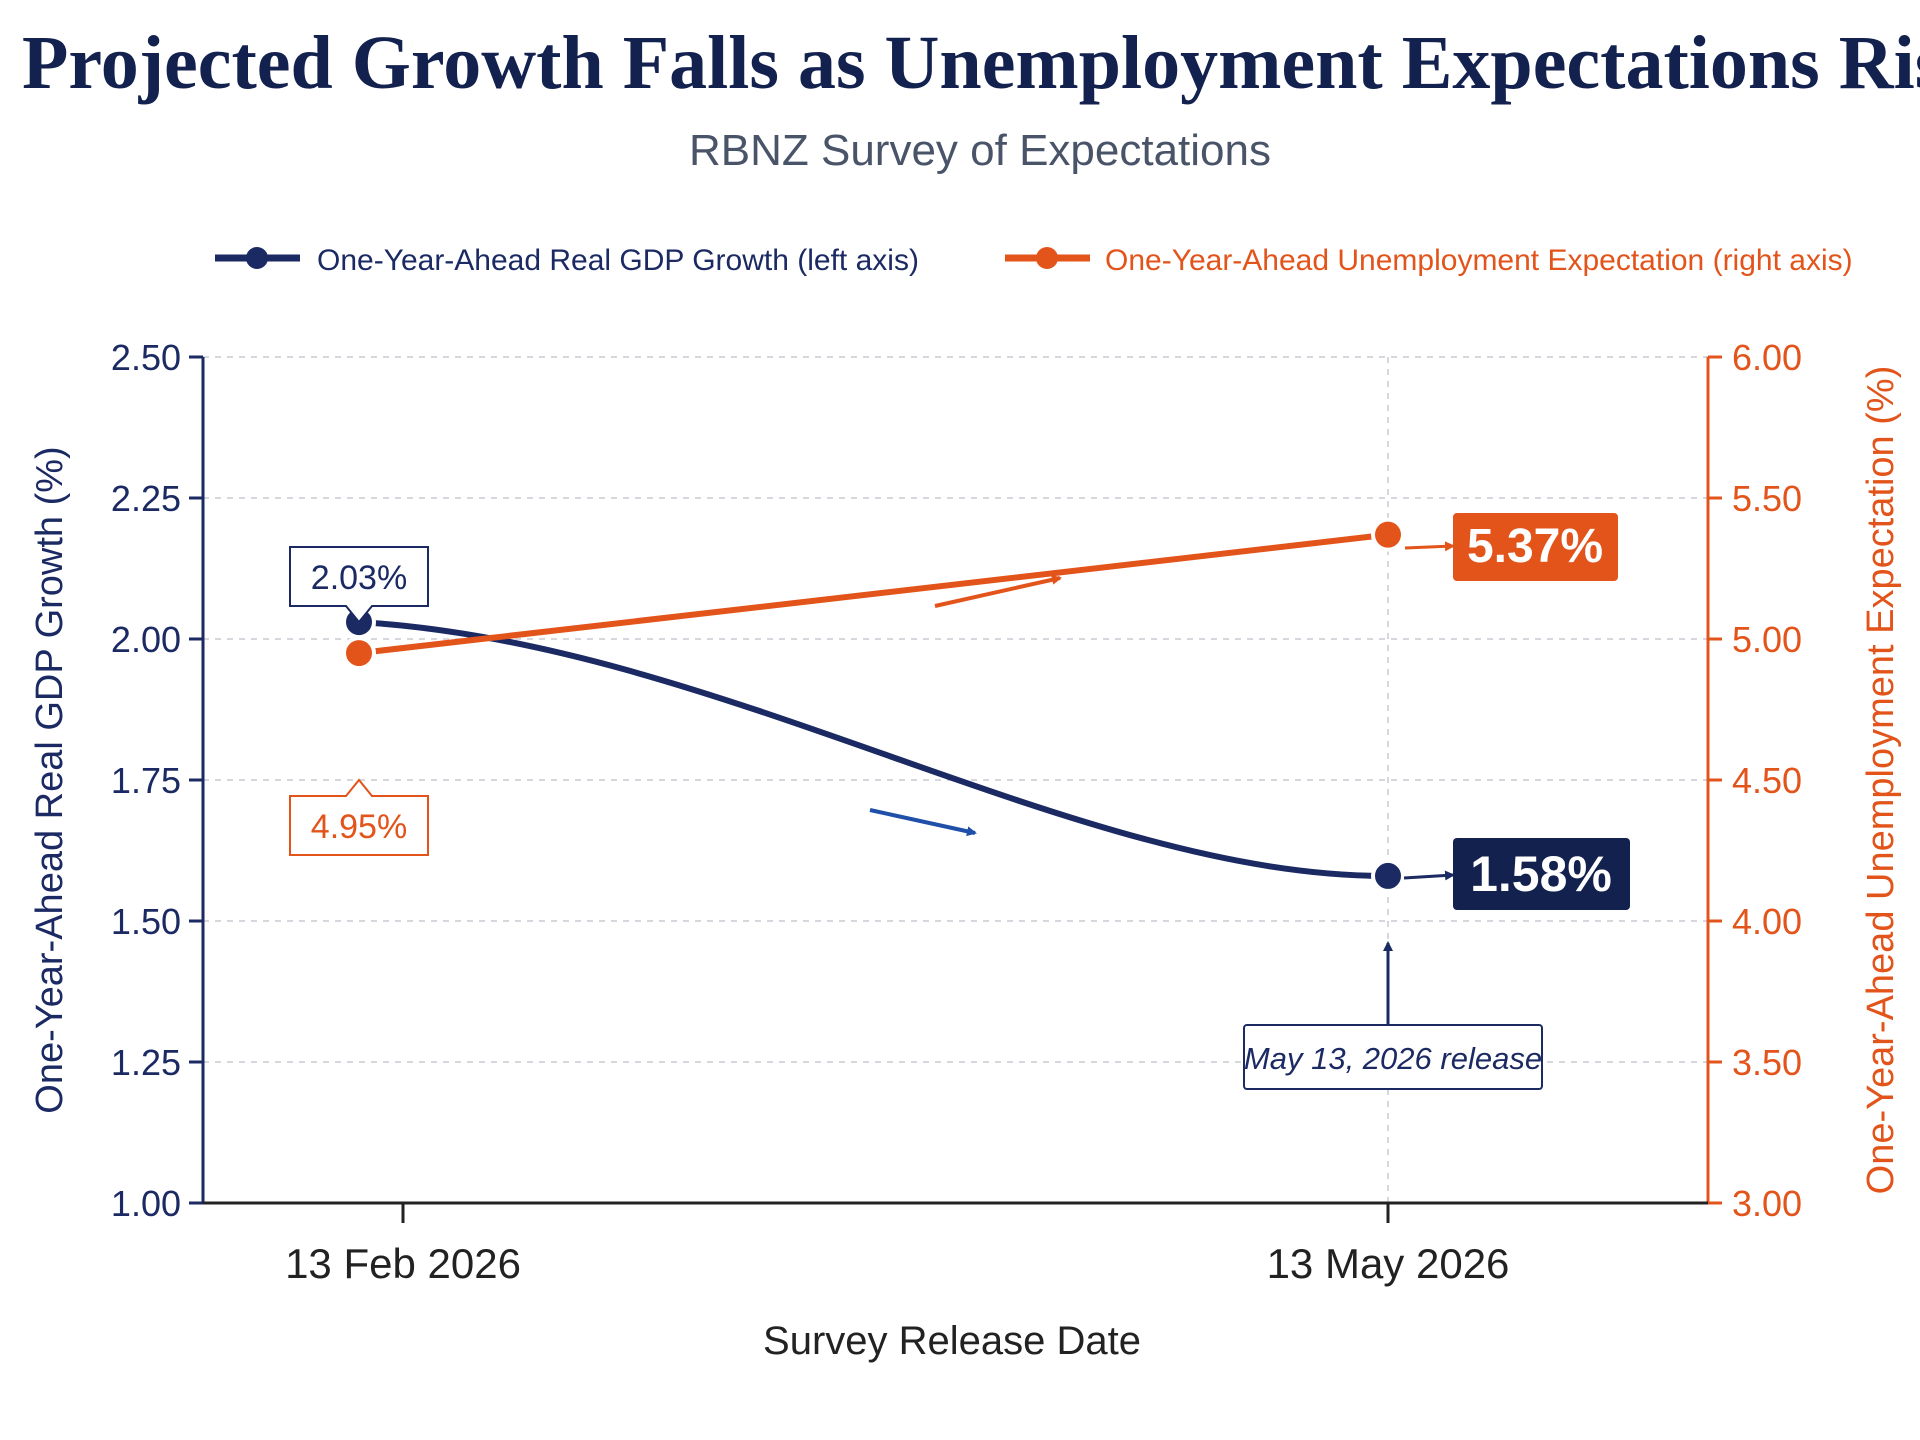 The height and width of the screenshot is (1440, 1920). What do you see at coordinates (146, 639) in the screenshot?
I see `left-tick-label: 2.00` at bounding box center [146, 639].